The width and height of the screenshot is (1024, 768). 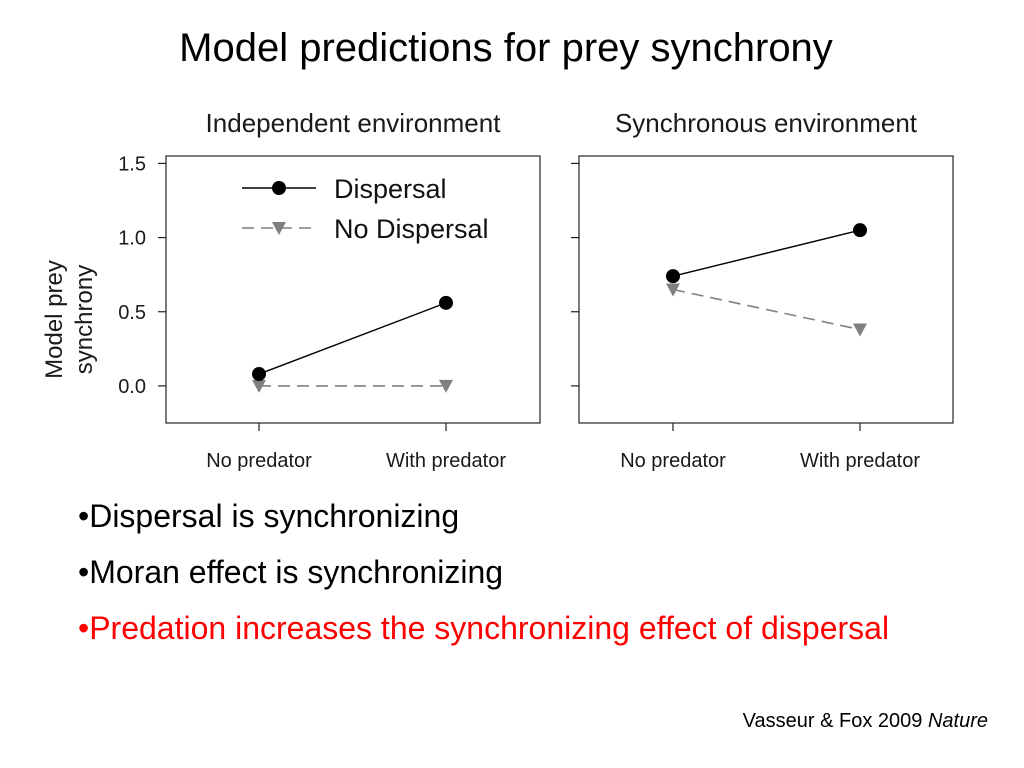 I want to click on panel-title-1: Independent environment, so click(x=354, y=123).